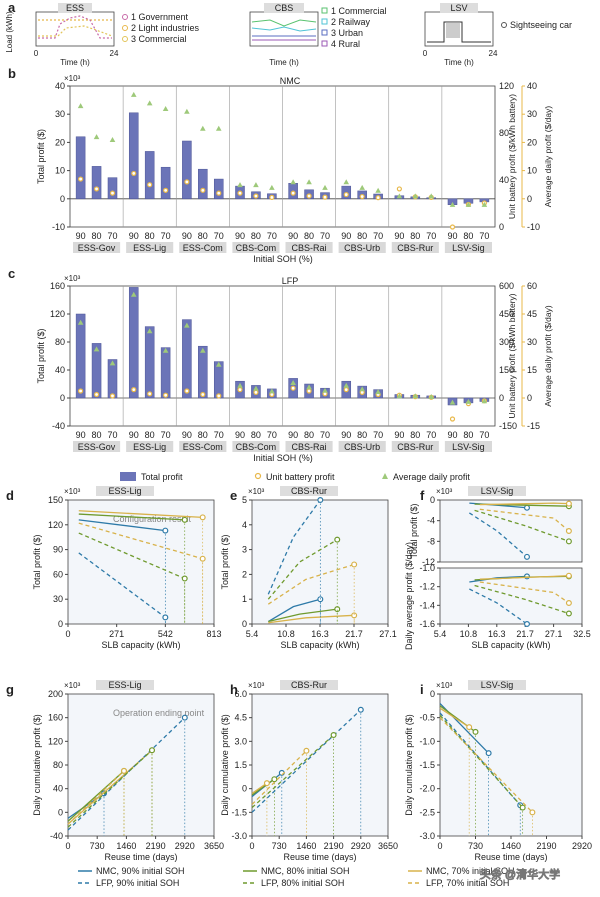 This screenshot has height=897, width=600. What do you see at coordinates (427, 836) in the screenshot?
I see `panel-panel_i-ytick-label: -3.0` at bounding box center [427, 836].